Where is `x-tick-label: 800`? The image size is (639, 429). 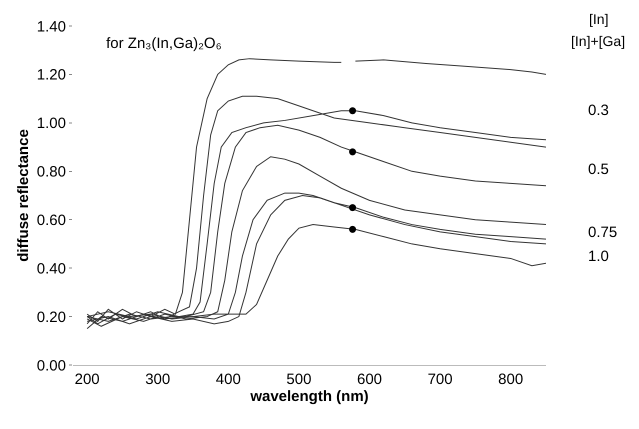 x-tick-label: 800 is located at coordinates (511, 379).